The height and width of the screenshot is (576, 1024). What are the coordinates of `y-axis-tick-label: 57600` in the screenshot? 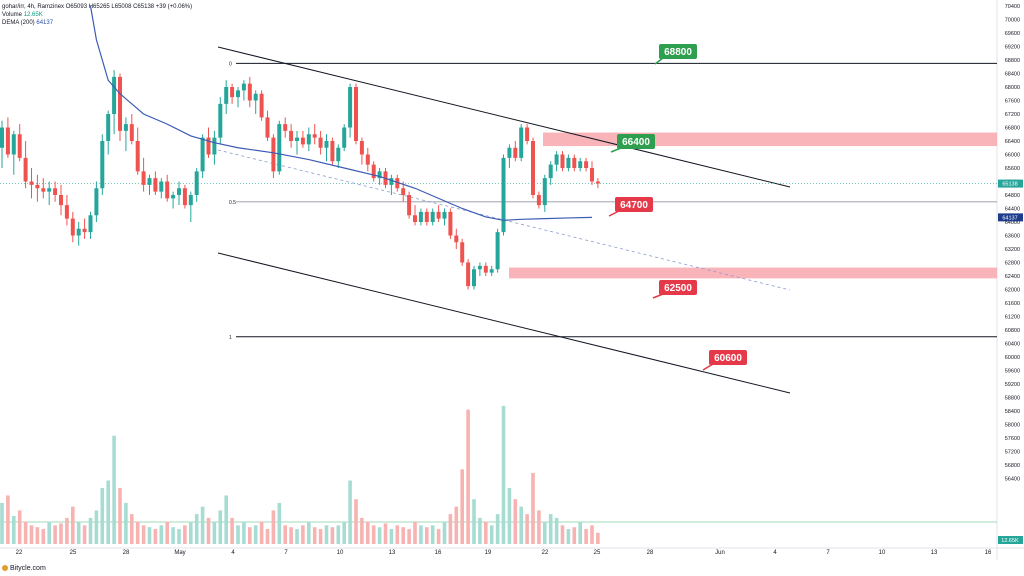 It's located at (1012, 439).